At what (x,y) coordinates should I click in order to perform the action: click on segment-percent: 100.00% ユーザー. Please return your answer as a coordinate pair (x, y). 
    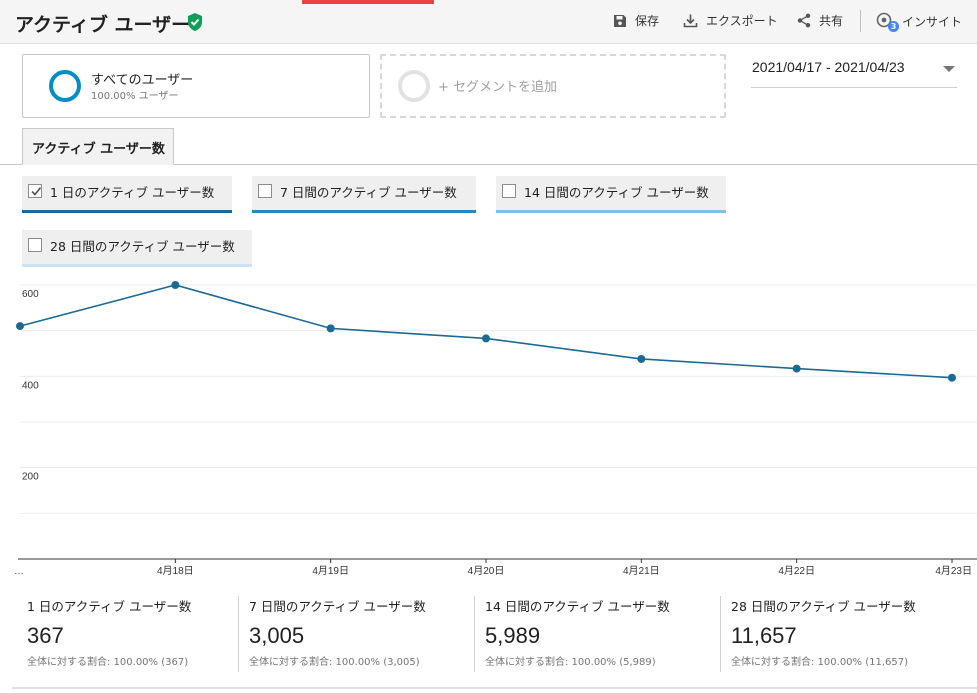
    Looking at the image, I should click on (135, 96).